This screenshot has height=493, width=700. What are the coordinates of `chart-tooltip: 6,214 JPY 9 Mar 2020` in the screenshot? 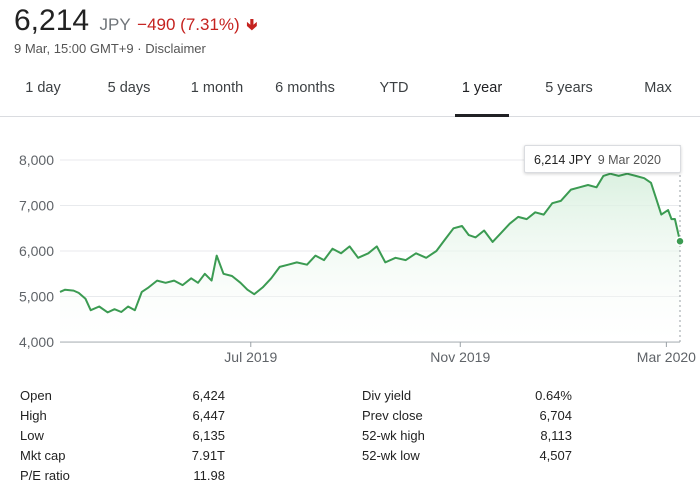 It's located at (602, 159).